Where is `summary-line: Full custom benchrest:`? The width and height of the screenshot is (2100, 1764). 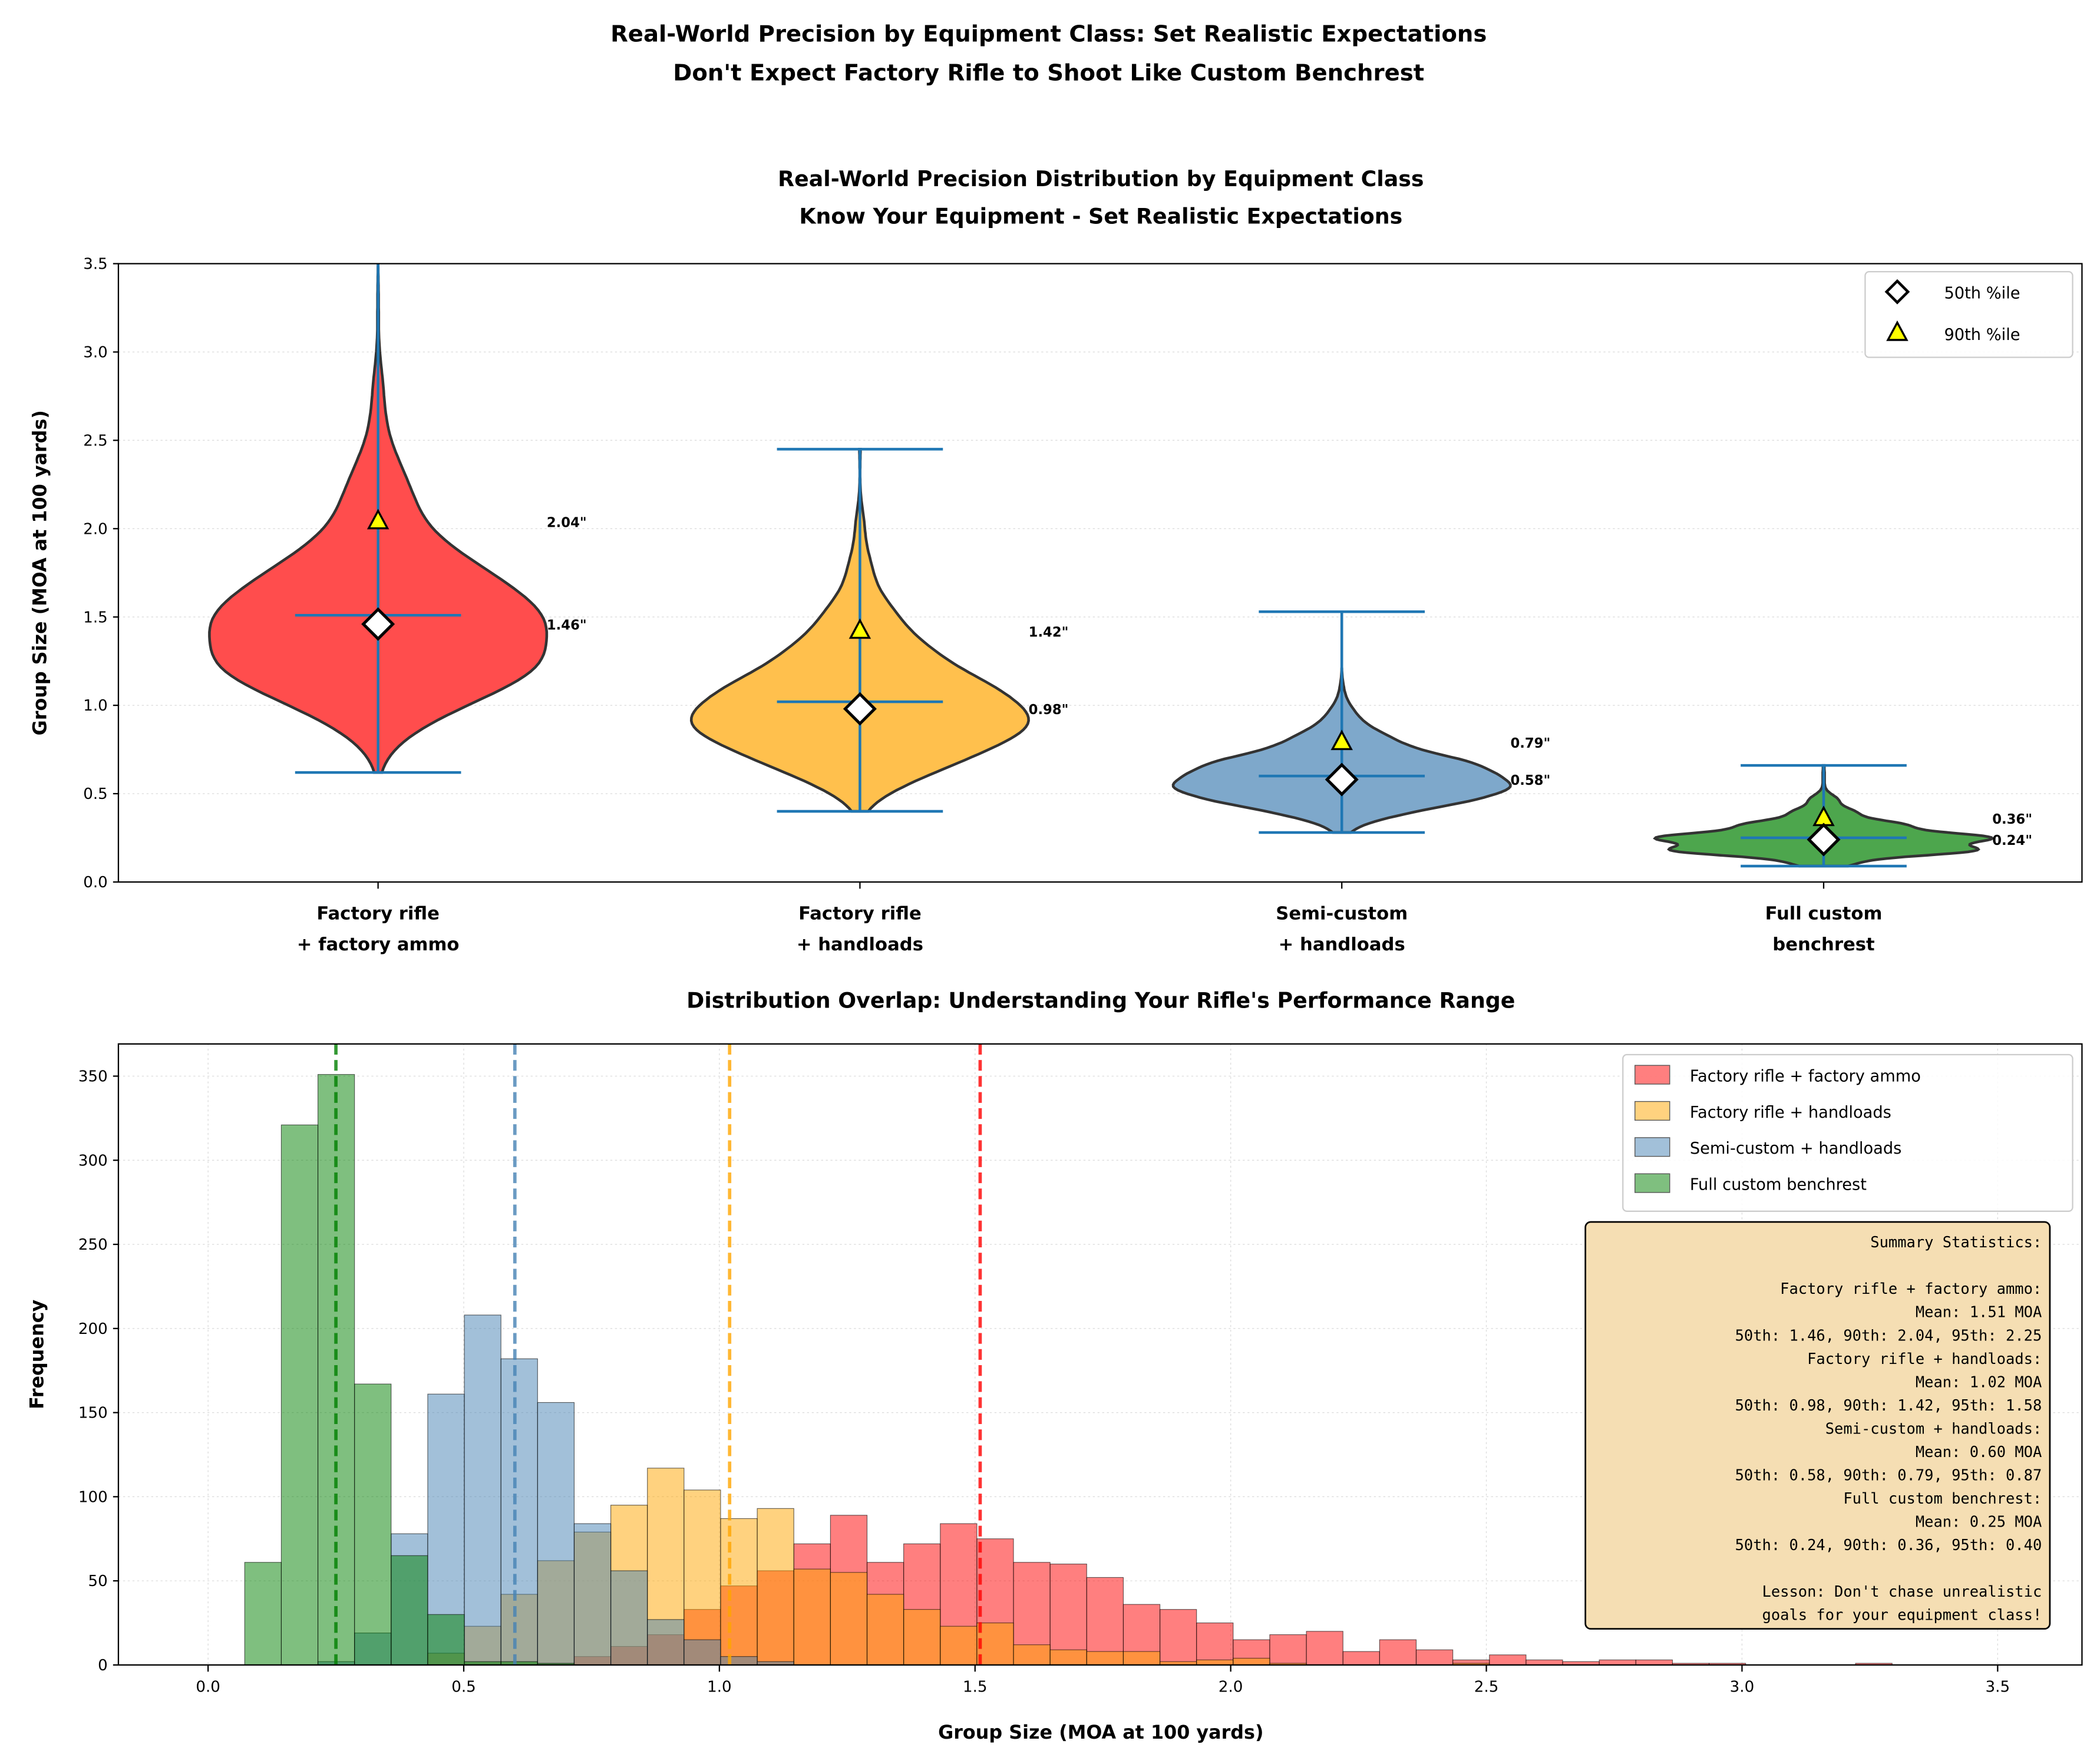
summary-line: Full custom benchrest: is located at coordinates (1942, 1498).